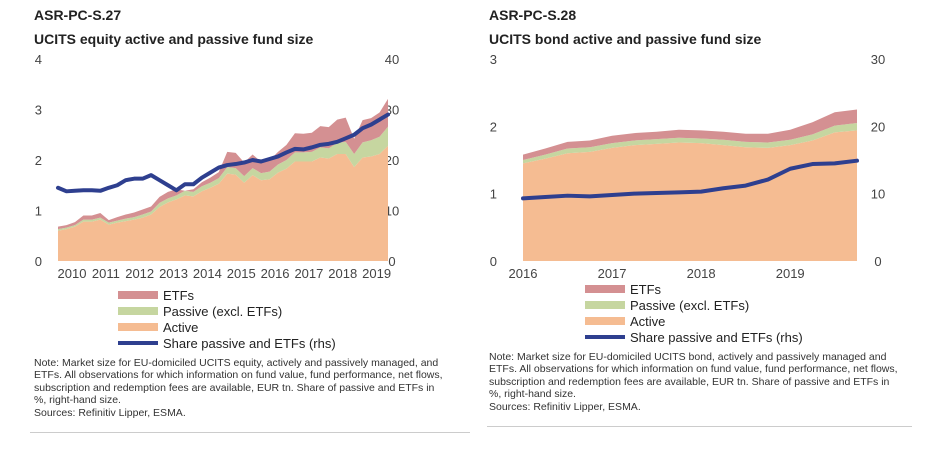 This screenshot has height=449, width=945. What do you see at coordinates (533, 15) in the screenshot?
I see `chart-code: ASR-PC-S.28` at bounding box center [533, 15].